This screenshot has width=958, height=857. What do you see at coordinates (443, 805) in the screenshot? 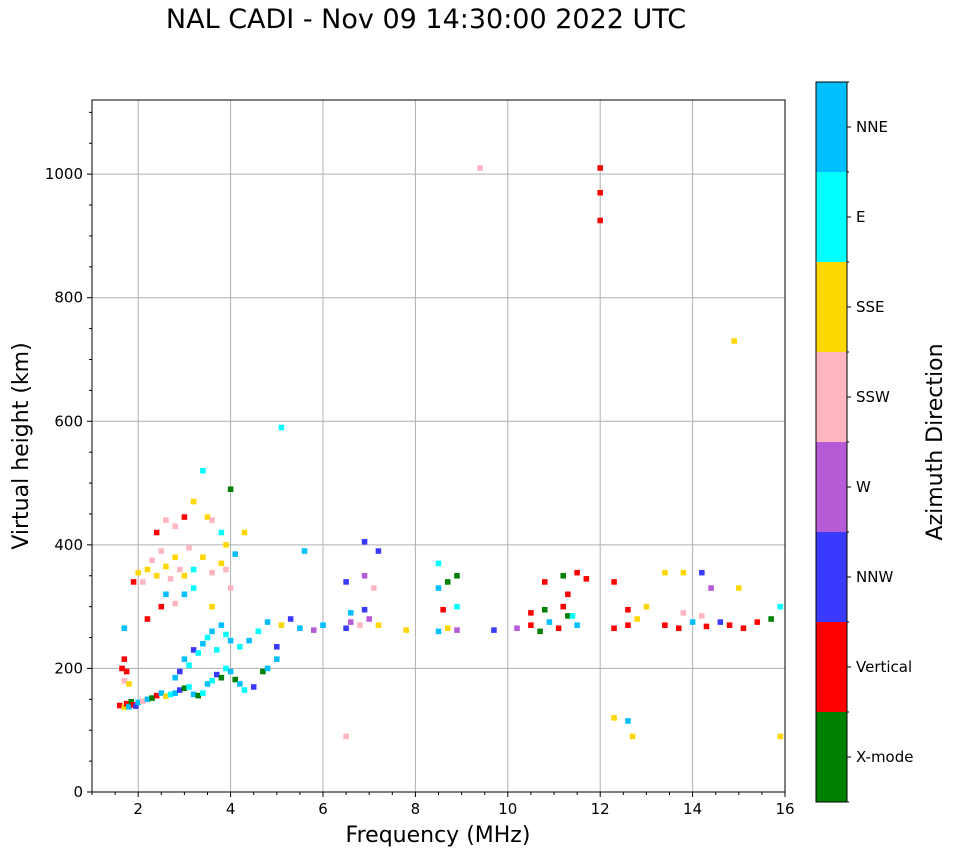
I see `x-axis: 2 4 6 8 10 12 14 16` at bounding box center [443, 805].